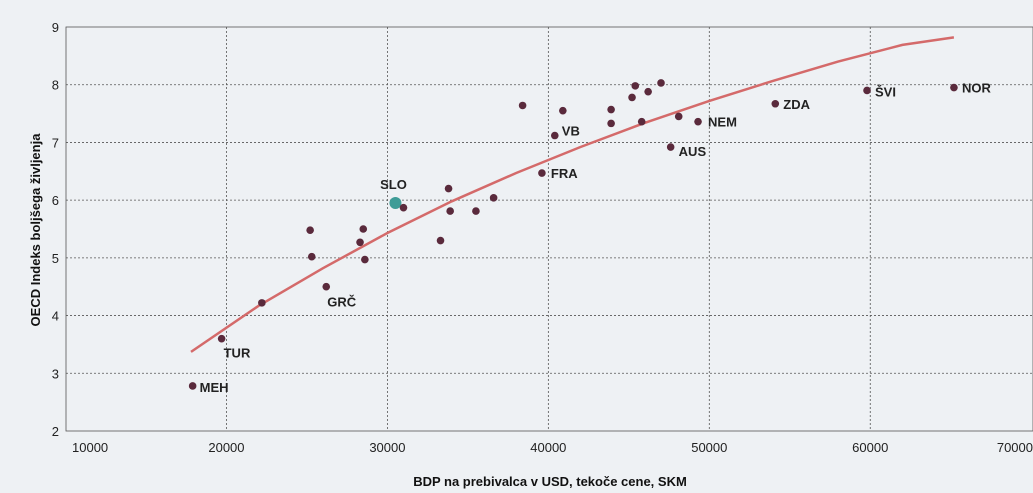  What do you see at coordinates (226, 447) in the screenshot?
I see `x-tick-label: 20000` at bounding box center [226, 447].